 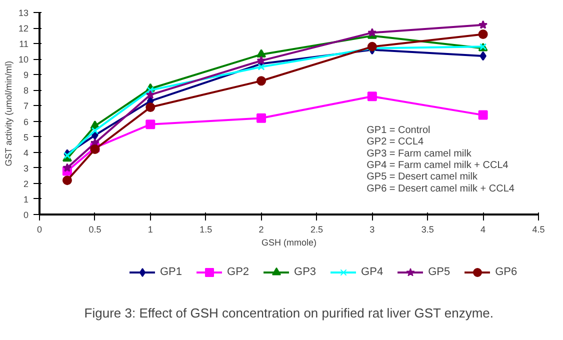 What do you see at coordinates (316, 229) in the screenshot?
I see `x-tick-label: 2.5` at bounding box center [316, 229].